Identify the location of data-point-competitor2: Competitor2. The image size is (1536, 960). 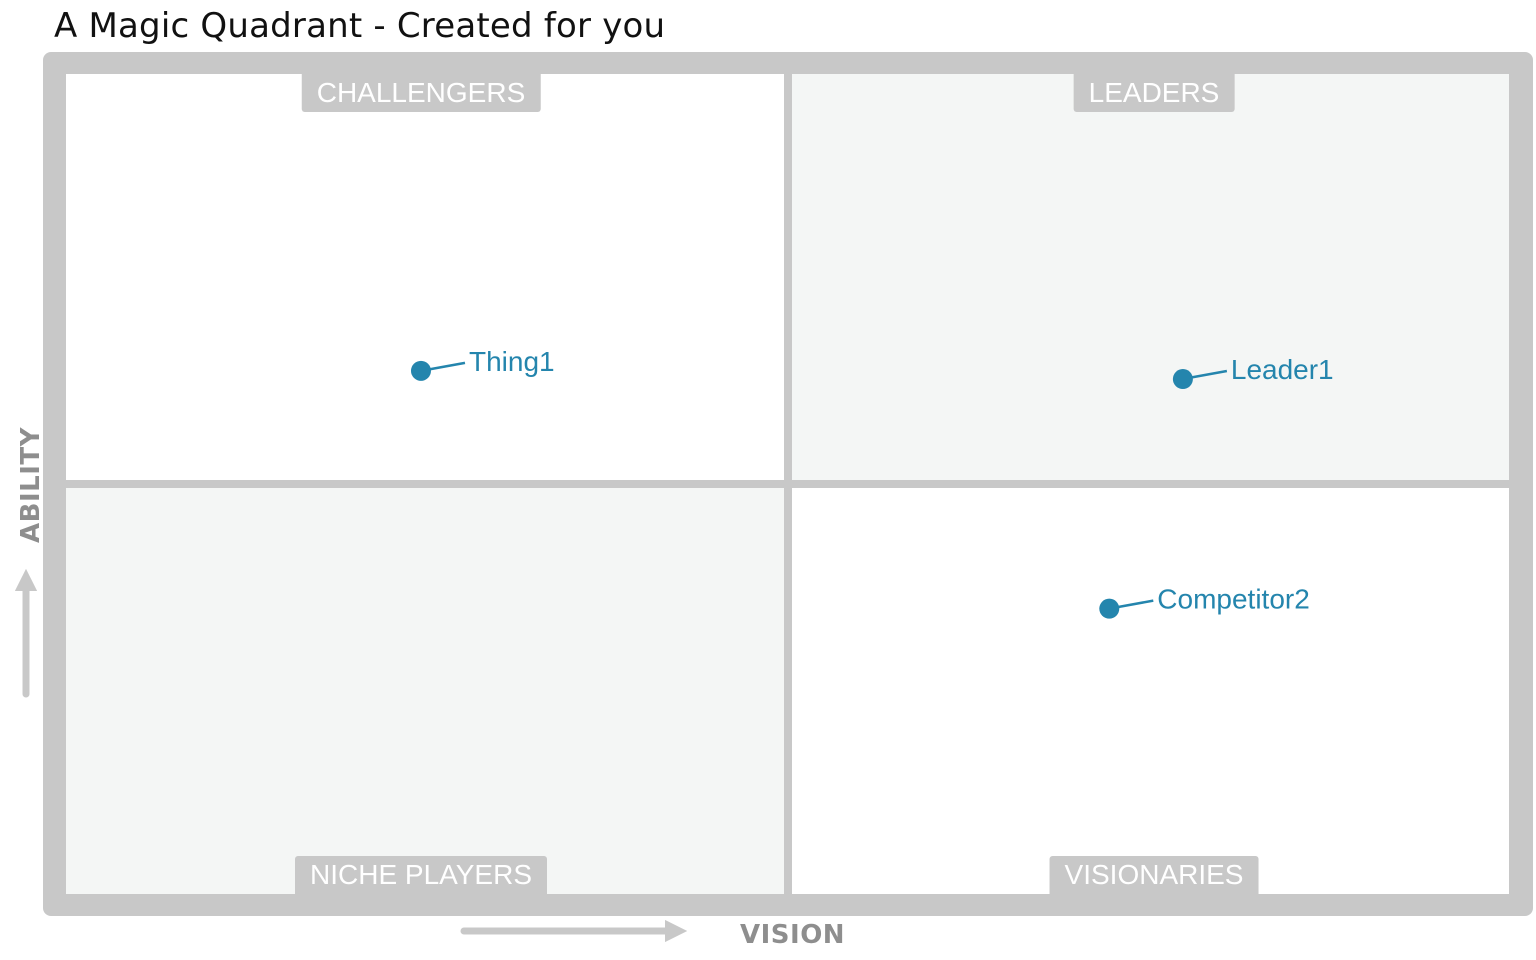
(1204, 601).